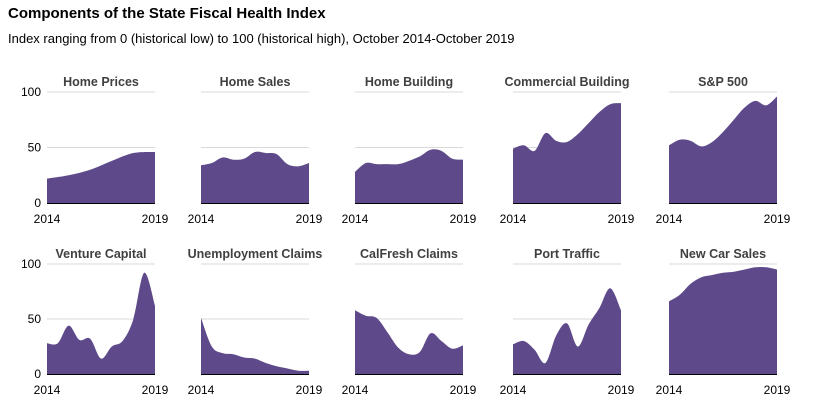 The image size is (813, 420). I want to click on panel-5: Venture Capital 2014 2019 0 50 100, so click(95, 322).